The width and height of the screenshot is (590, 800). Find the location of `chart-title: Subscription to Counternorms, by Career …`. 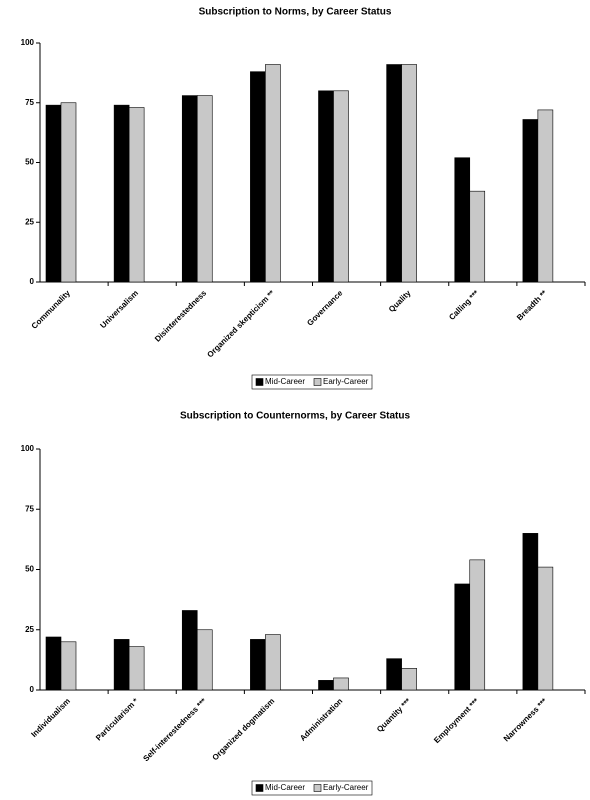

chart-title: Subscription to Counternorms, by Career … is located at coordinates (295, 416).